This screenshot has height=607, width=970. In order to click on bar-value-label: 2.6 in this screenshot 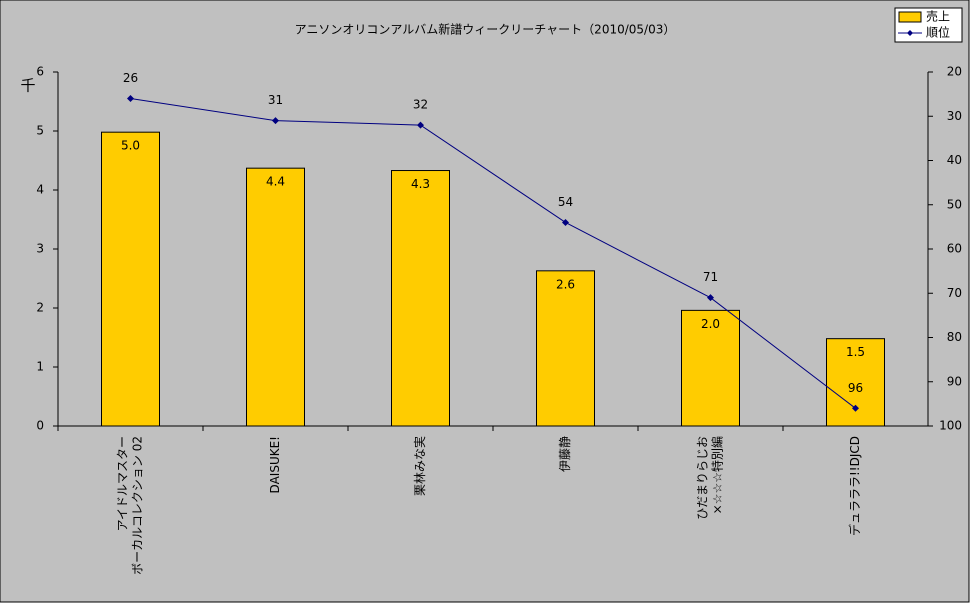, I will do `click(565, 284)`.